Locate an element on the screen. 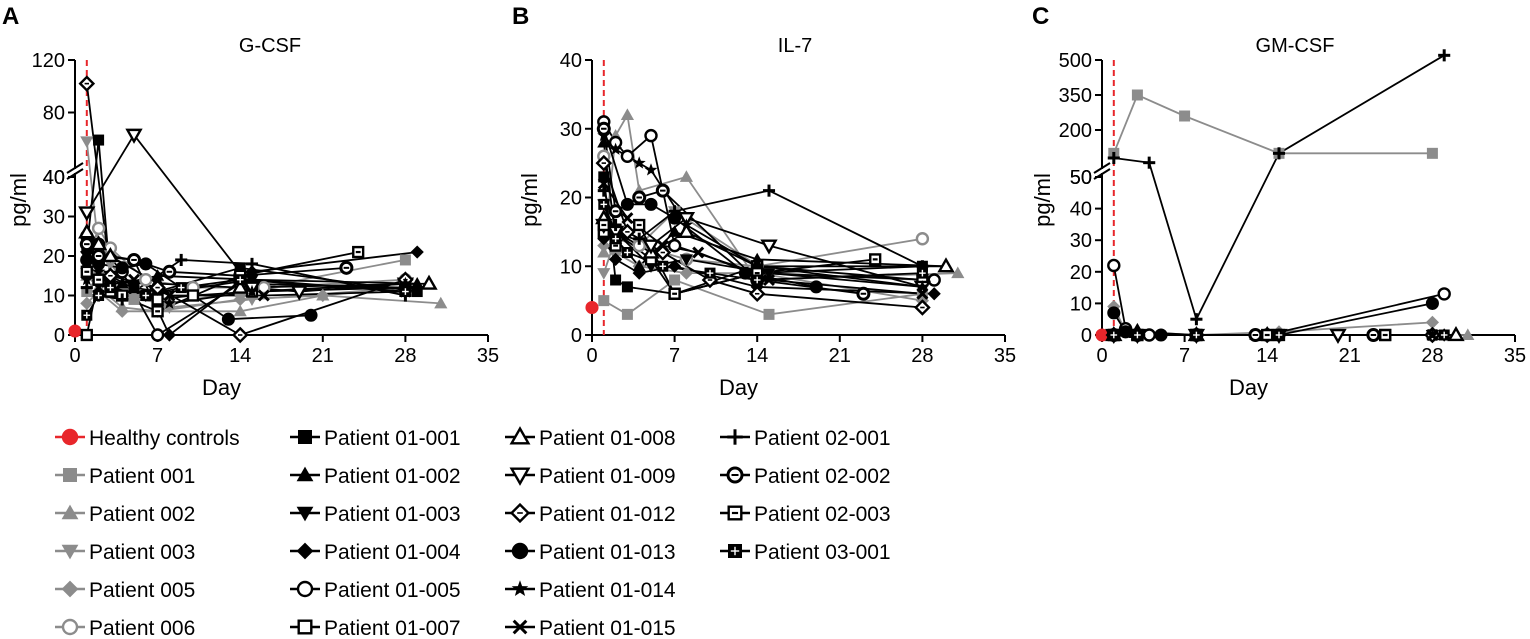 The height and width of the screenshot is (639, 1530). legend-item: Patient 002 is located at coordinates (125, 514).